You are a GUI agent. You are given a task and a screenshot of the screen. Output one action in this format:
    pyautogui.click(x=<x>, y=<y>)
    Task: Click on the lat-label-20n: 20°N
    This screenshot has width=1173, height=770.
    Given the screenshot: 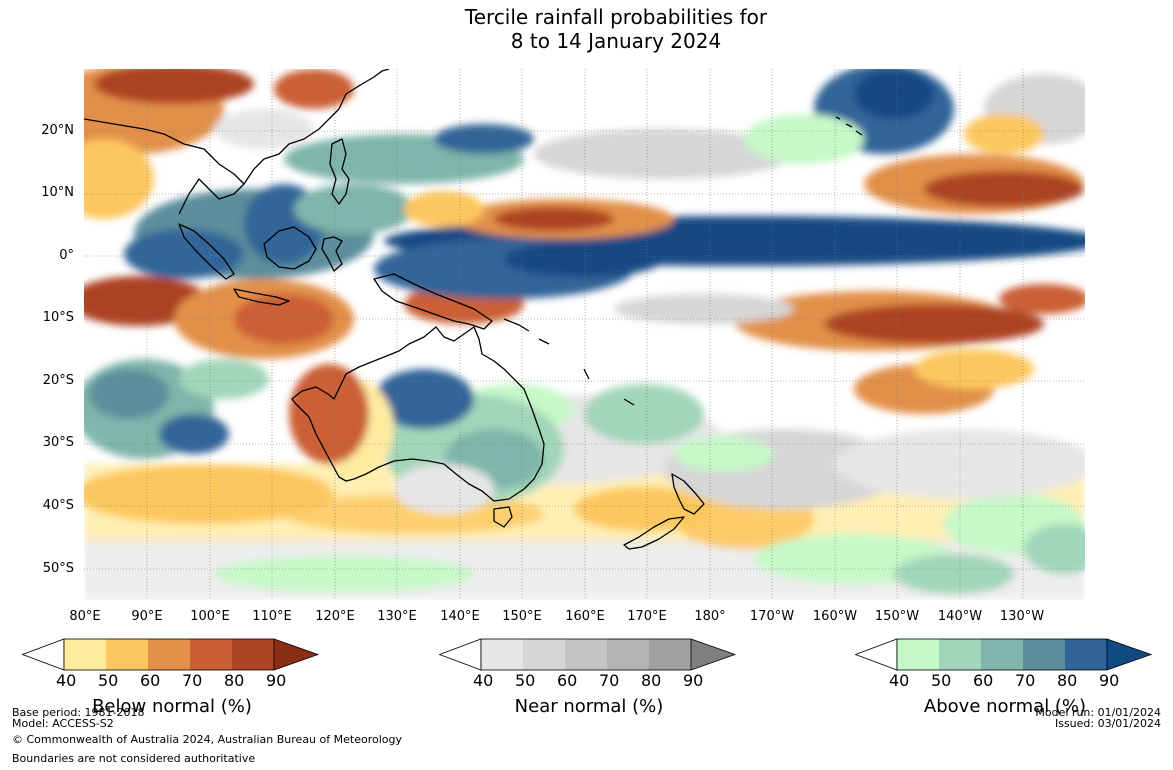 What is the action you would take?
    pyautogui.click(x=57, y=130)
    